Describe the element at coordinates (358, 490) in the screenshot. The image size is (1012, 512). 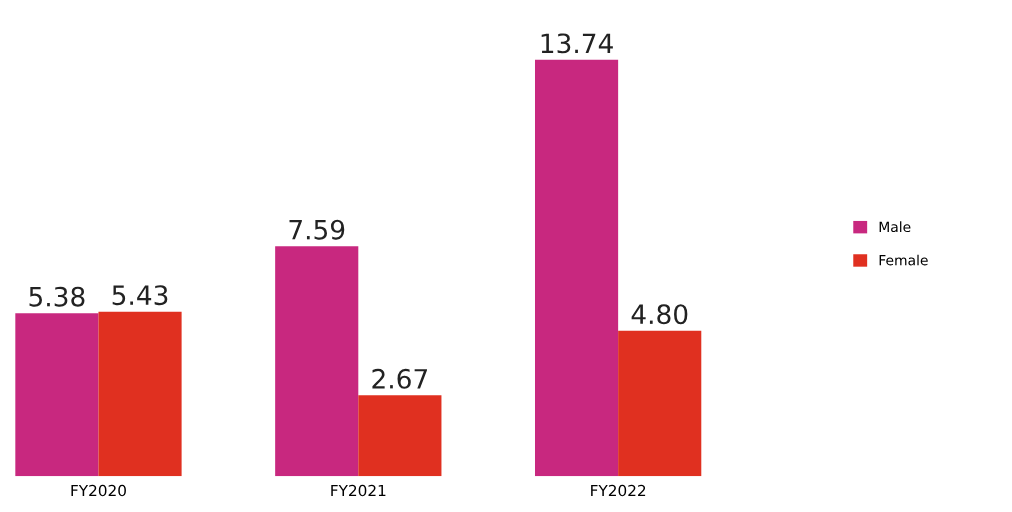
I see `x-tick-label: FY2021` at that location.